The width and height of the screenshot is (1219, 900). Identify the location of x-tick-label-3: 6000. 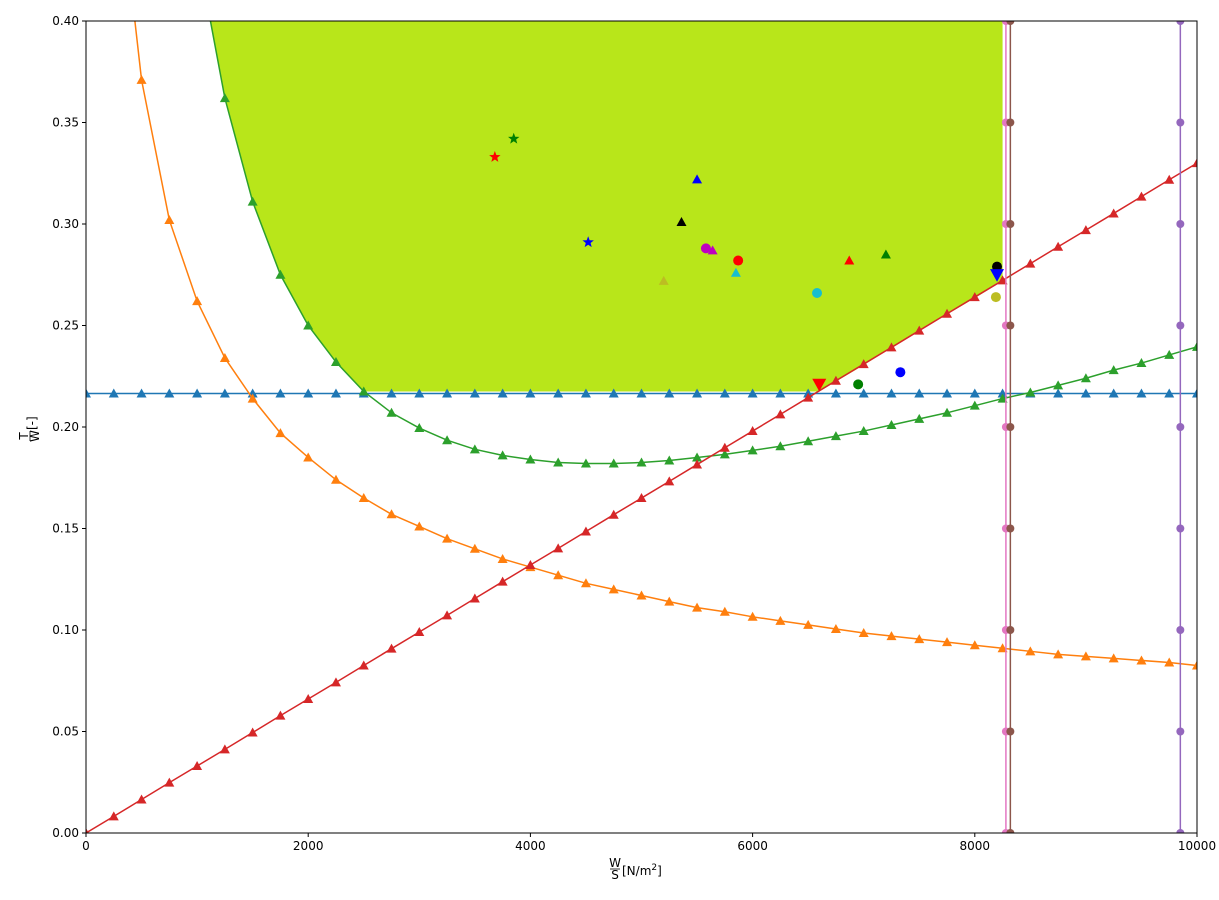
(752, 846).